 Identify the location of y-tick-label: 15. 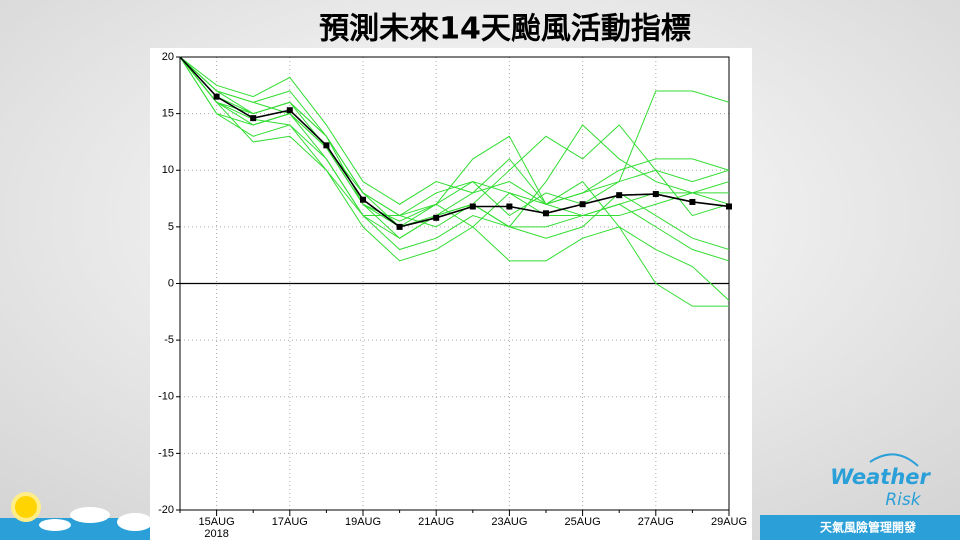
(168, 114).